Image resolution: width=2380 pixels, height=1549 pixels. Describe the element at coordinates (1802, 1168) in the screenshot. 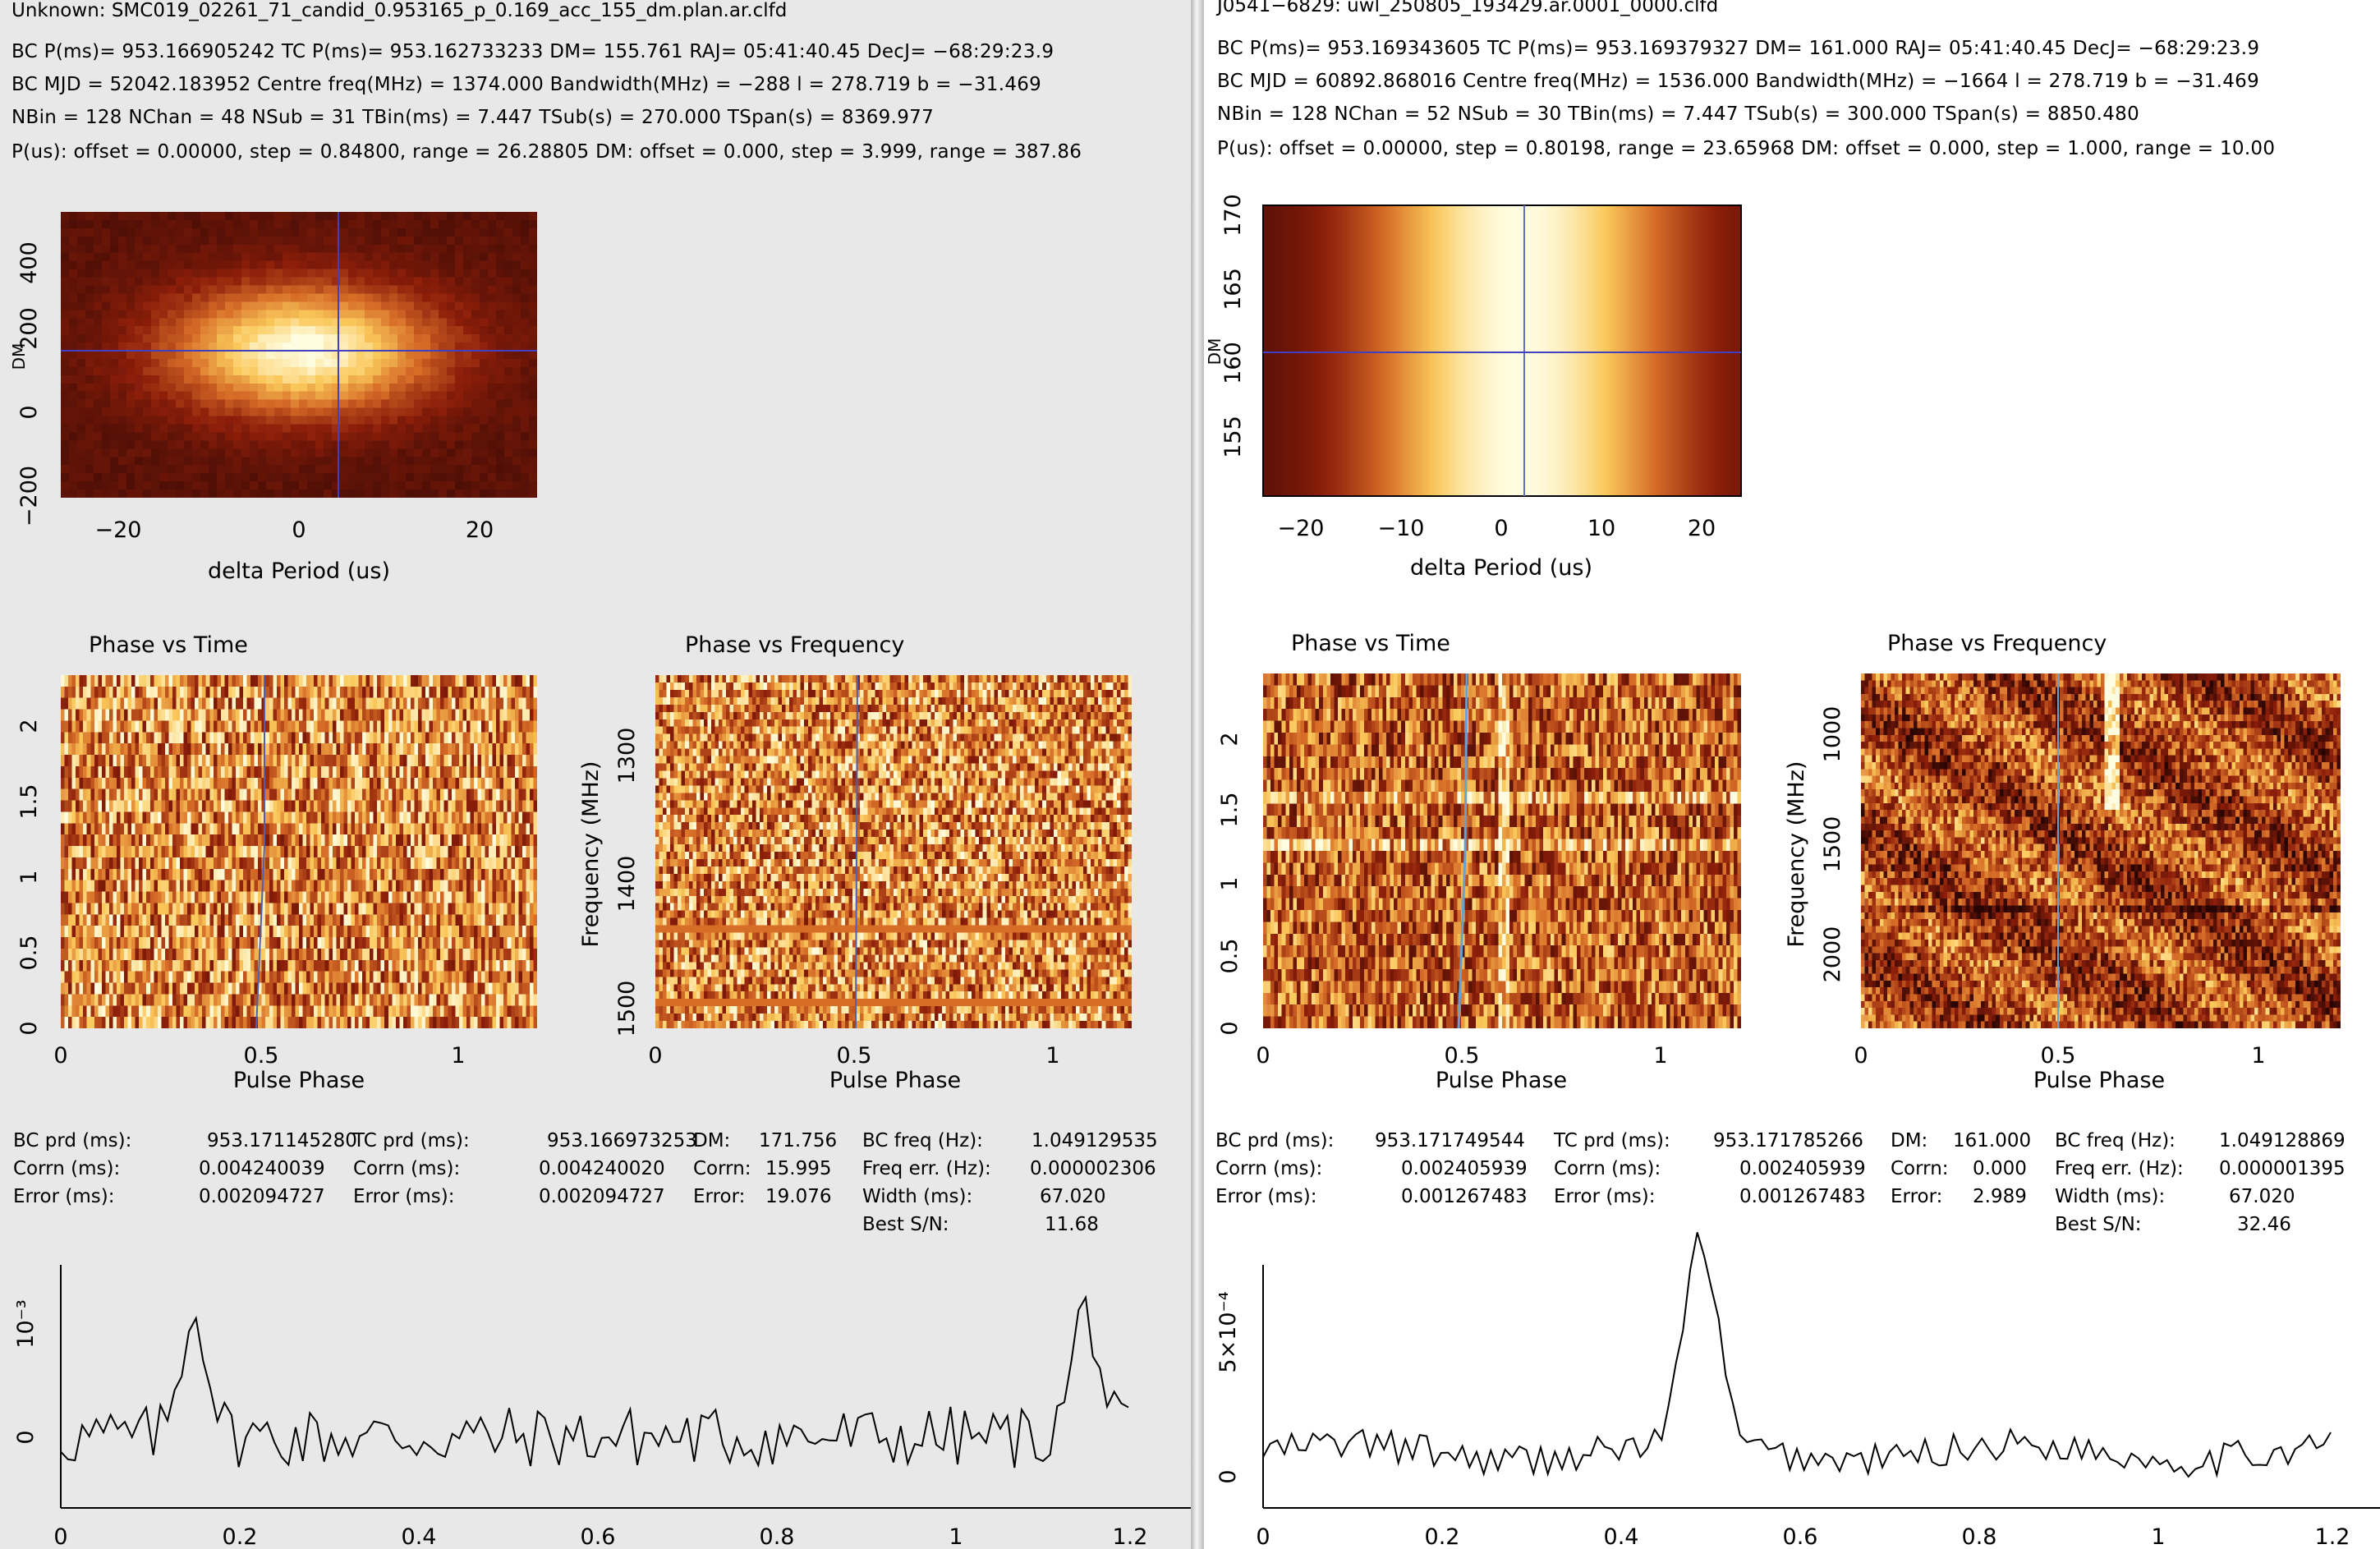

I see `tc-corrn-value: 0.002405939` at that location.